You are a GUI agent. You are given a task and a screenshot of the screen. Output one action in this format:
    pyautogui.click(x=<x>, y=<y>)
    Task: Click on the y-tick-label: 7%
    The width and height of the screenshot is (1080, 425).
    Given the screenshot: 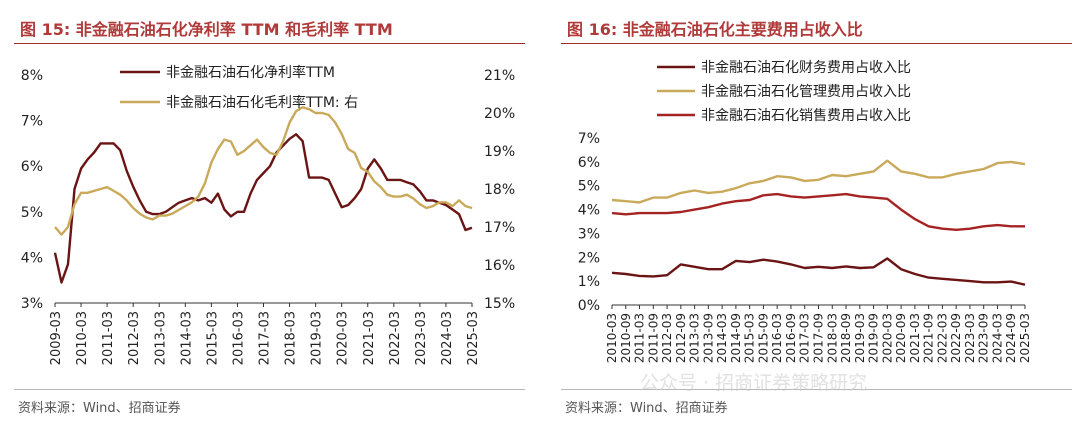 What is the action you would take?
    pyautogui.click(x=589, y=139)
    